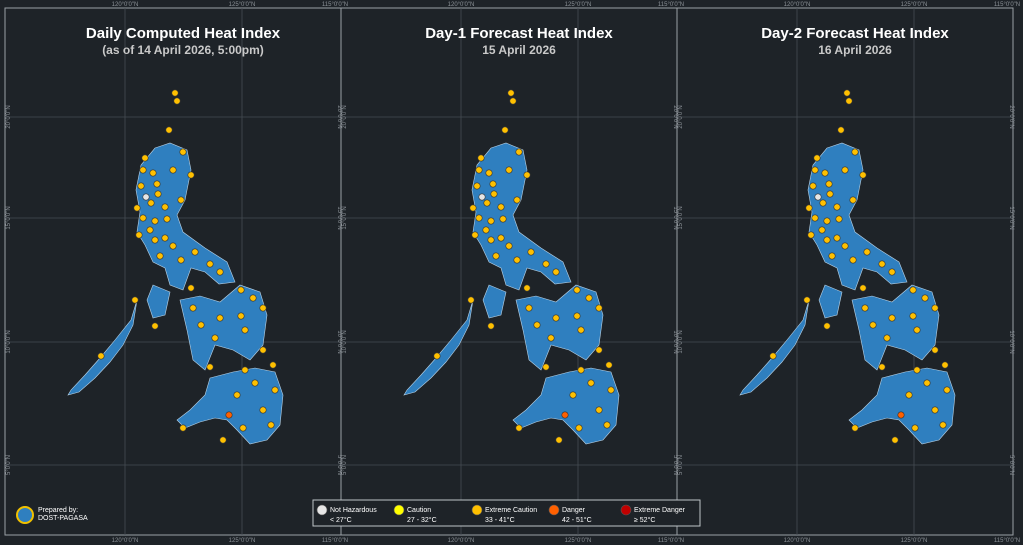 This screenshot has width=1023, height=545. I want to click on credit: Prepared by:DOST-PAGASA, so click(52, 515).